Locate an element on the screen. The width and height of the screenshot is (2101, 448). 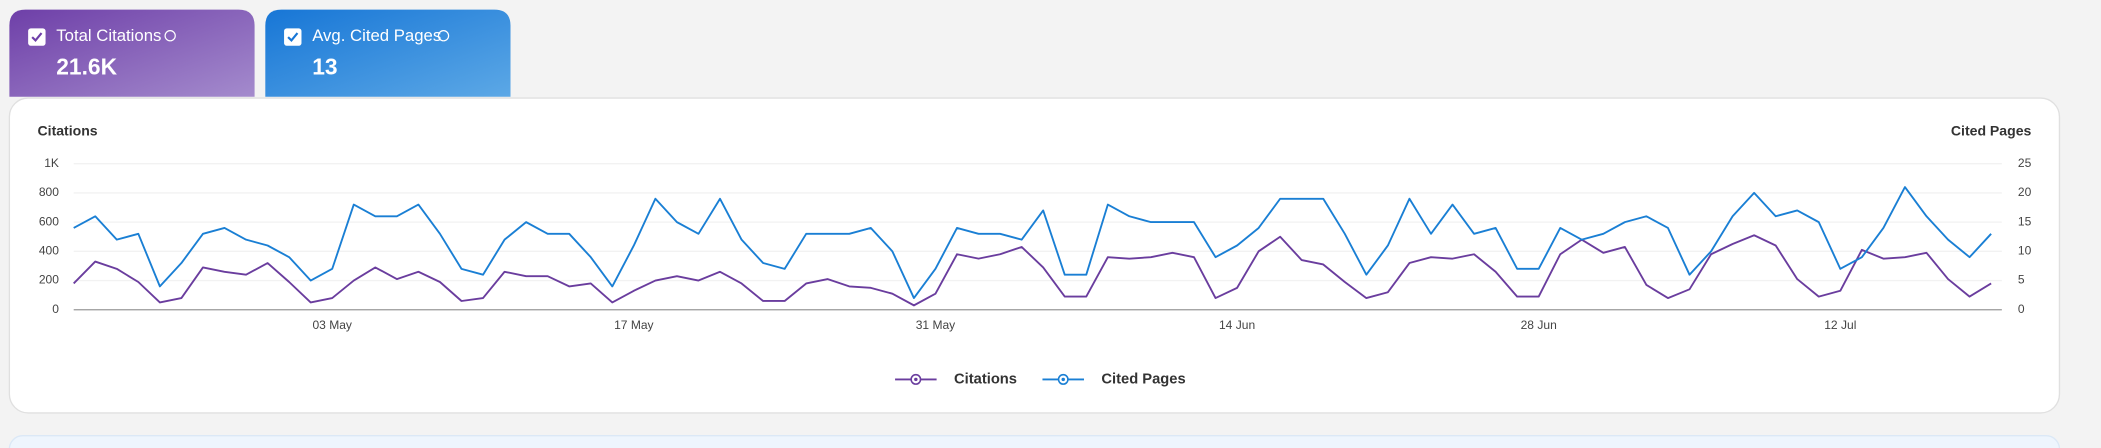
card-label: Avg. Cited Pages is located at coordinates (376, 35).